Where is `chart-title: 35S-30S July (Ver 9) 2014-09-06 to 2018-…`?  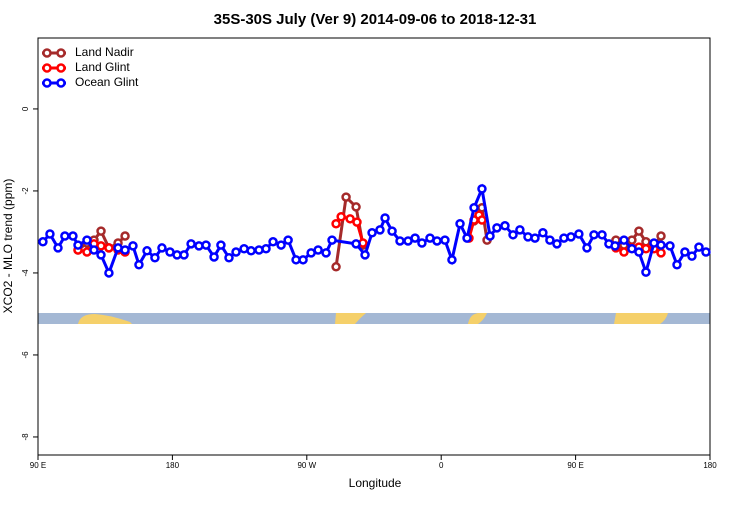
chart-title: 35S-30S July (Ver 9) 2014-09-06 to 2018-… is located at coordinates (375, 19).